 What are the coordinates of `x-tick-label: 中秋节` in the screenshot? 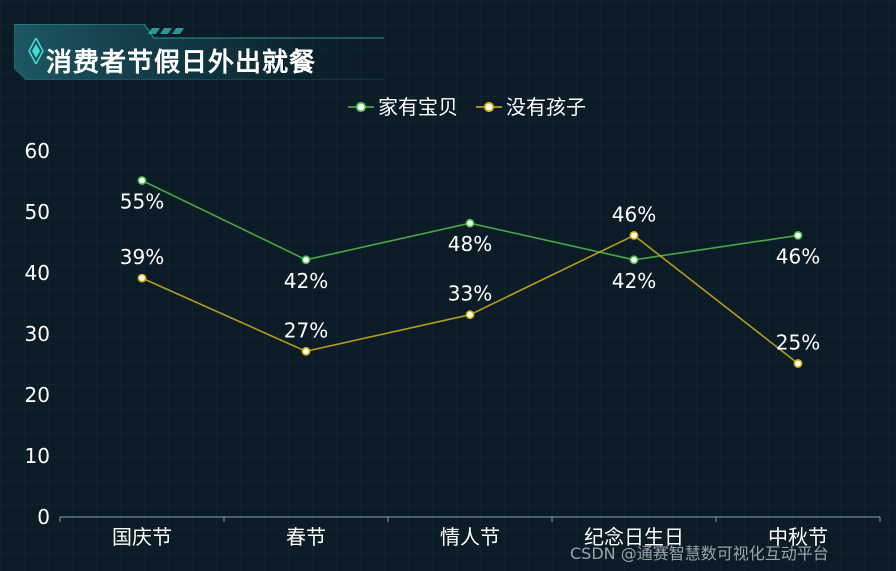 It's located at (798, 537).